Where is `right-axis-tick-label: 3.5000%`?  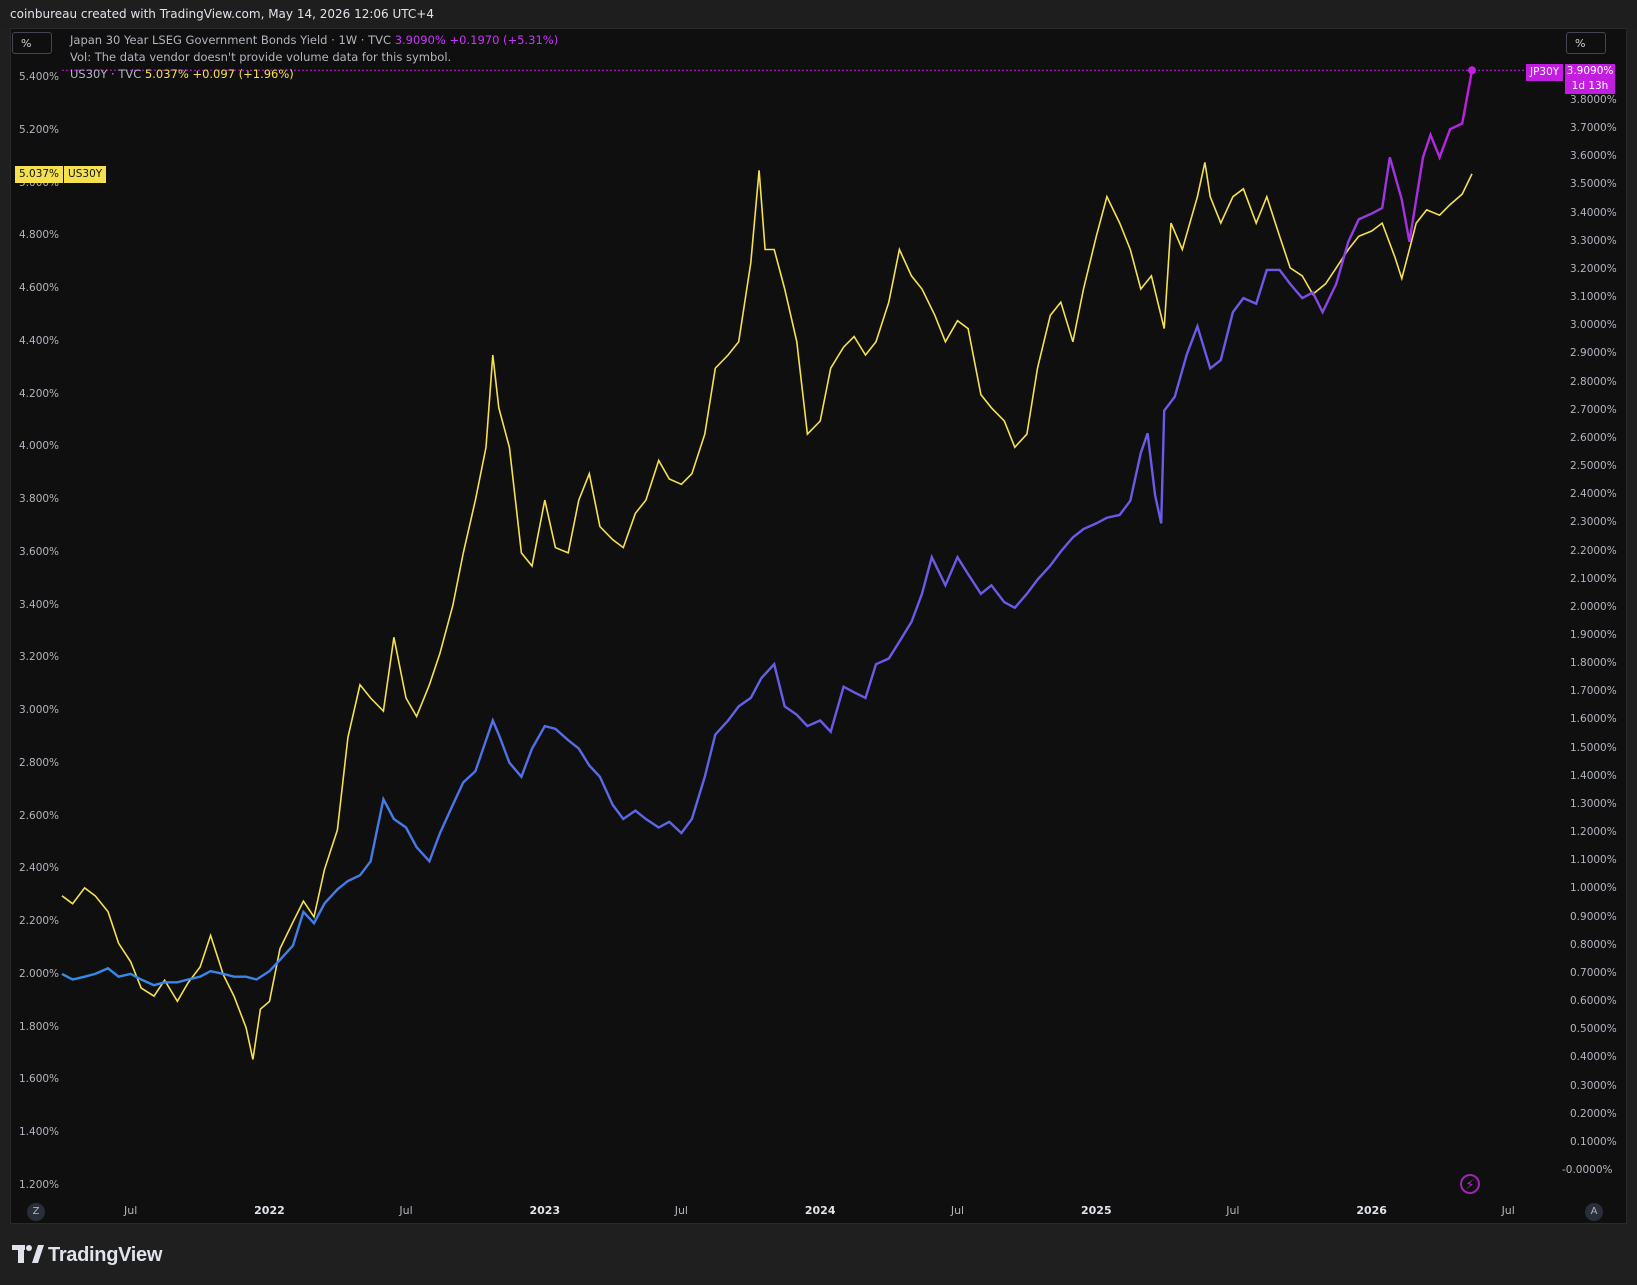
right-axis-tick-label: 3.5000% is located at coordinates (1593, 184).